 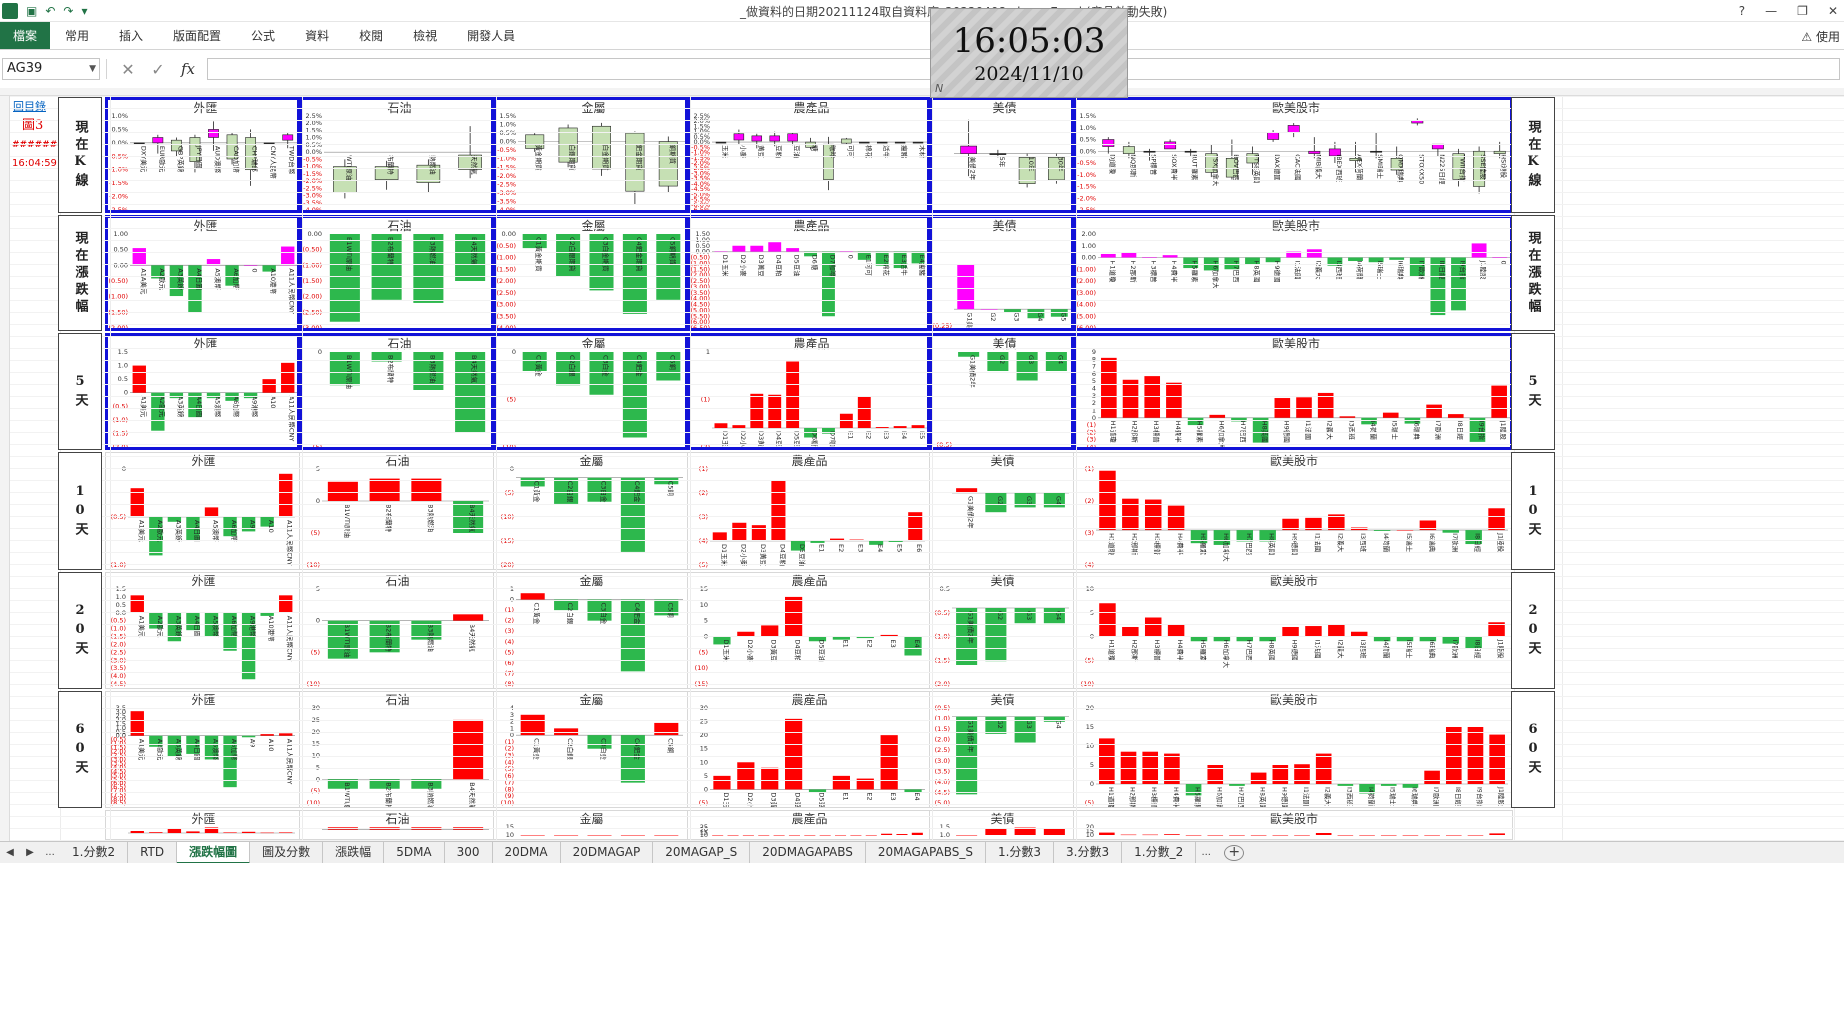 What do you see at coordinates (84, 10) in the screenshot?
I see `customize-toolbar-icon: ▾` at bounding box center [84, 10].